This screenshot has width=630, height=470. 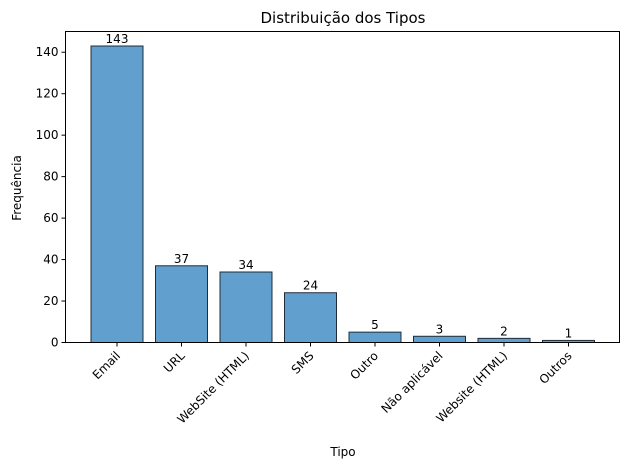 I want to click on y-axis: 0 20 40 60 80 100 120 140, so click(x=51, y=197).